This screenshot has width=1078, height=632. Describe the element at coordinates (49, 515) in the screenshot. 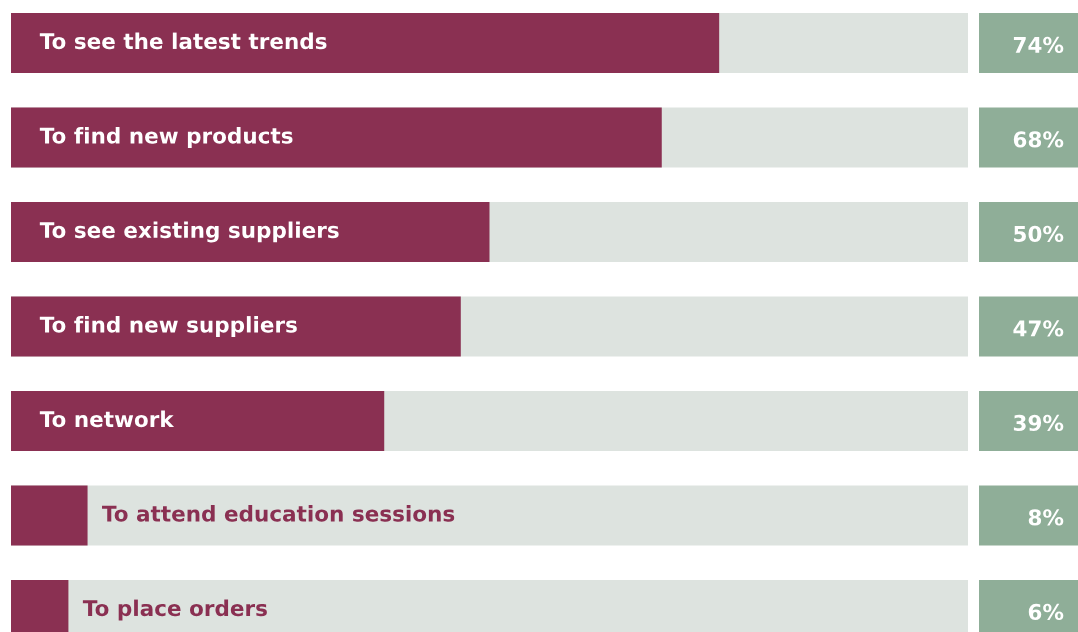

I see `bar` at that location.